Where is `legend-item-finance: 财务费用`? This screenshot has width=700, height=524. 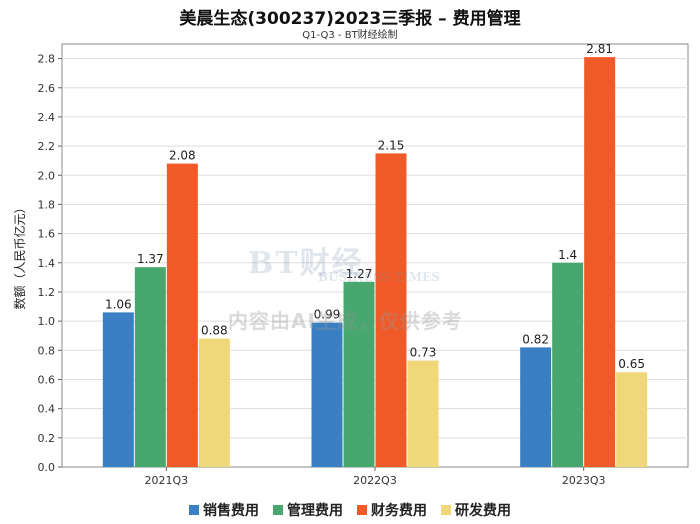
legend-item-finance: 财务费用 is located at coordinates (392, 510).